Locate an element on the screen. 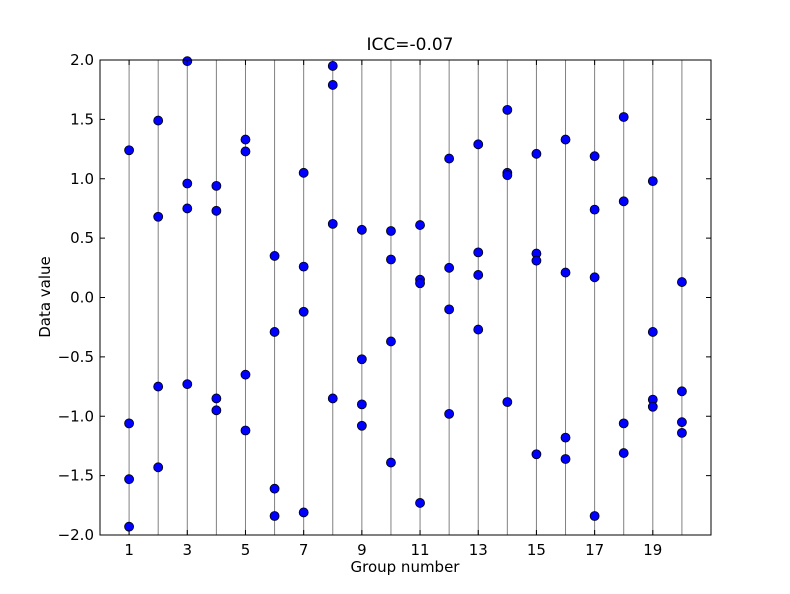  x-tick-label: 17 is located at coordinates (594, 550).